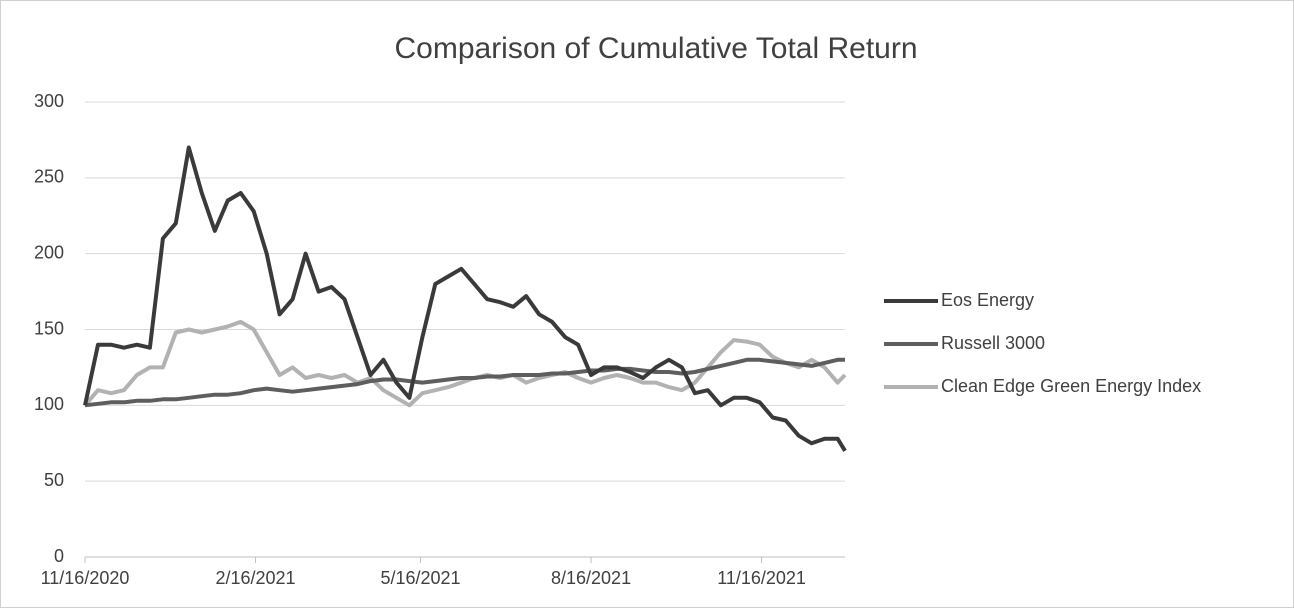 The height and width of the screenshot is (608, 1294). I want to click on x-tick-label: 5/16/2021, so click(420, 578).